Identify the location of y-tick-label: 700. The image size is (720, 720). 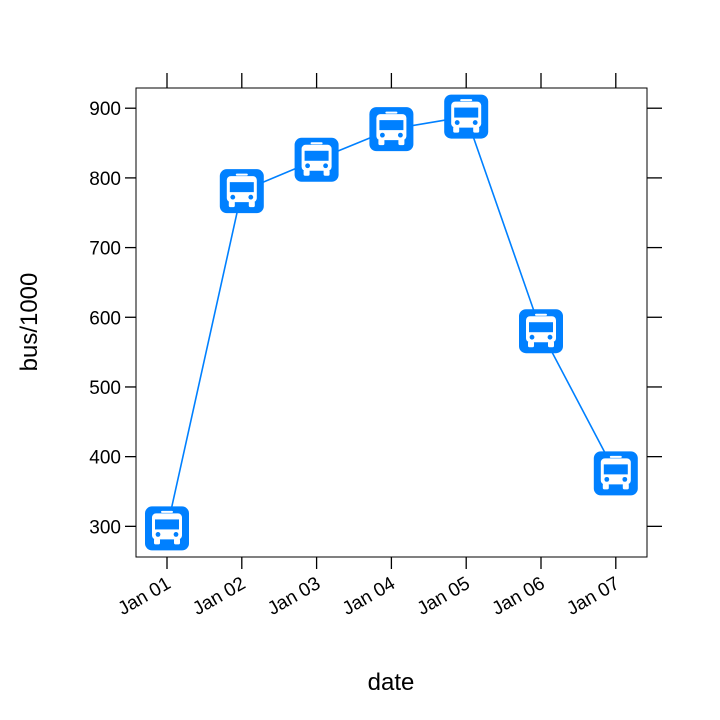
(105, 249).